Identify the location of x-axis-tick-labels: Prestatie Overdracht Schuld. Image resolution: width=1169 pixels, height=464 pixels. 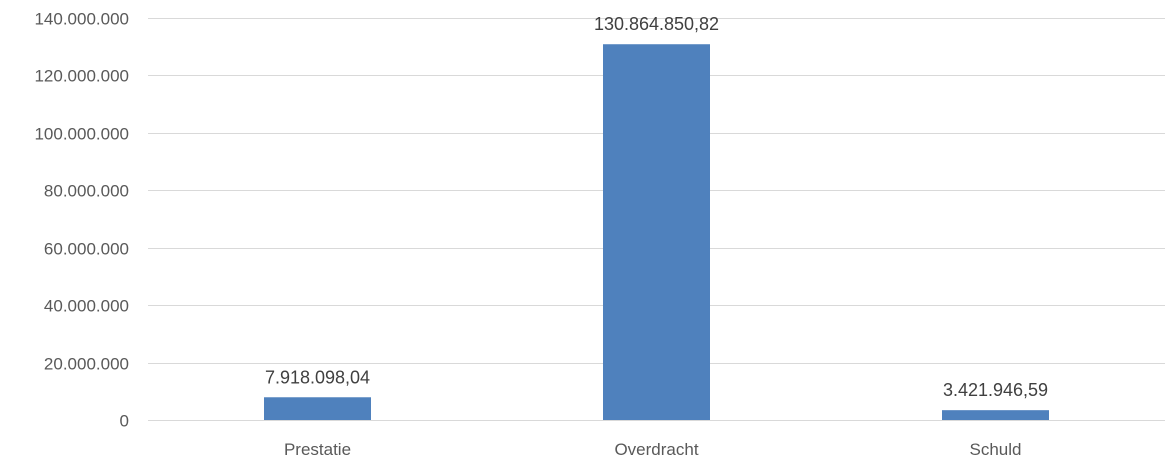
(653, 449).